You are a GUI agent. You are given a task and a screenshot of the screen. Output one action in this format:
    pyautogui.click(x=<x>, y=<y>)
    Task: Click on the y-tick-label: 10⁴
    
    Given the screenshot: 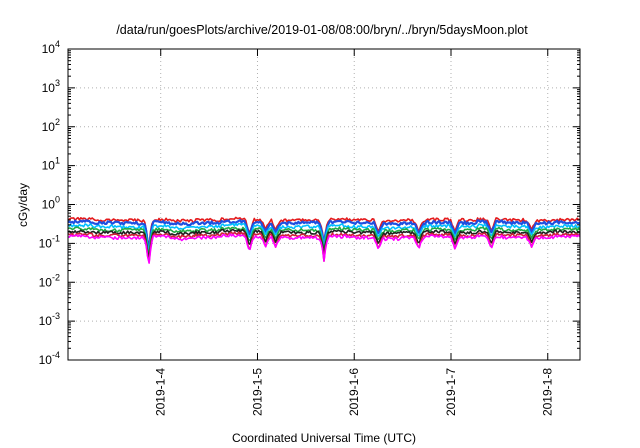 What is the action you would take?
    pyautogui.click(x=51, y=47)
    